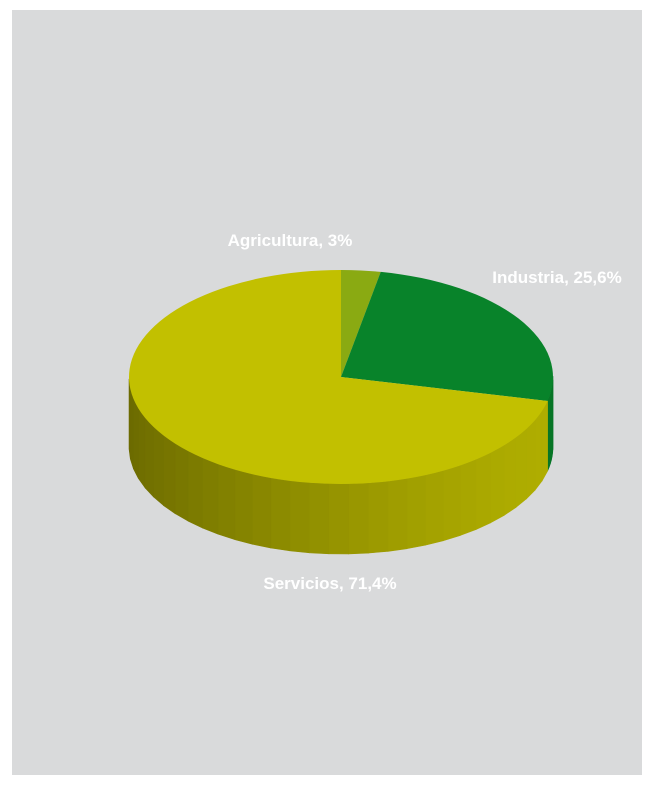  Describe the element at coordinates (329, 583) in the screenshot. I see `label-servicios: Servicios, 71,4%` at that location.